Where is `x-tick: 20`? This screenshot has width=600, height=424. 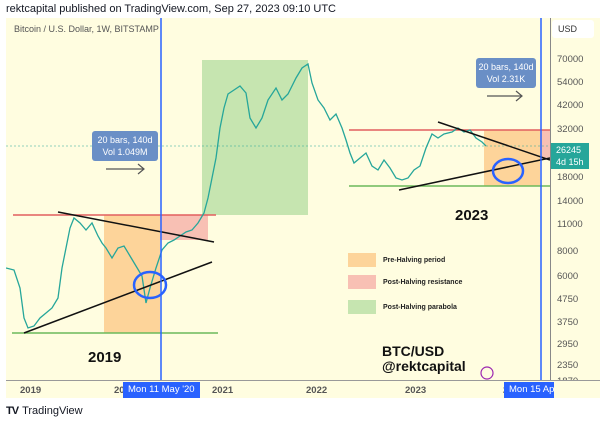
x-tick: 20 is located at coordinates (119, 390).